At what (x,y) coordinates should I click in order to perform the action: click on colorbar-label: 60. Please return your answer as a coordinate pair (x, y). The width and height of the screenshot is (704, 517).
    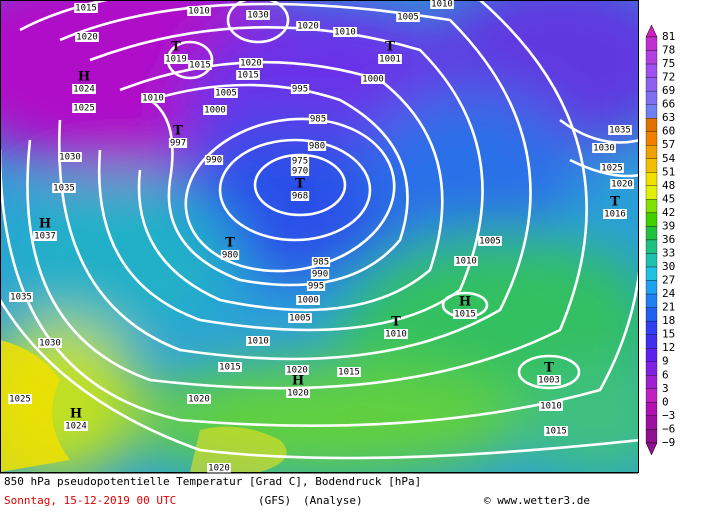
    Looking at the image, I should click on (668, 131).